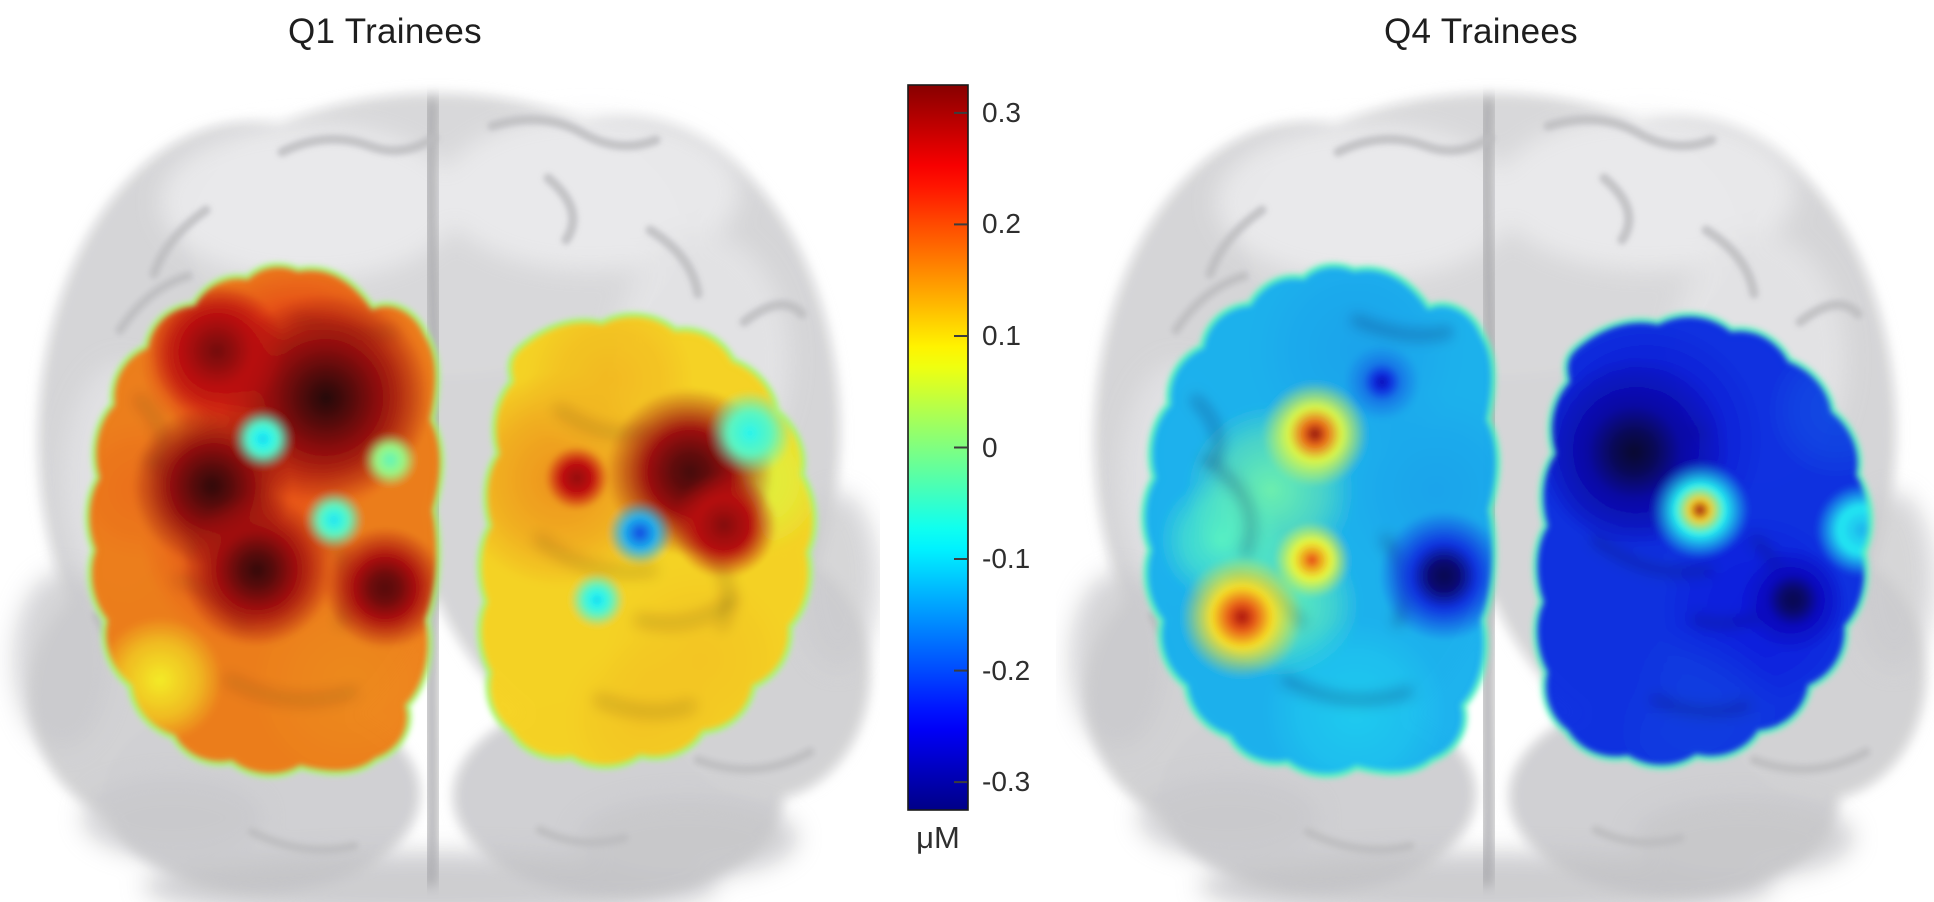  I want to click on colorbar-tick-label: 0.2, so click(1001, 223).